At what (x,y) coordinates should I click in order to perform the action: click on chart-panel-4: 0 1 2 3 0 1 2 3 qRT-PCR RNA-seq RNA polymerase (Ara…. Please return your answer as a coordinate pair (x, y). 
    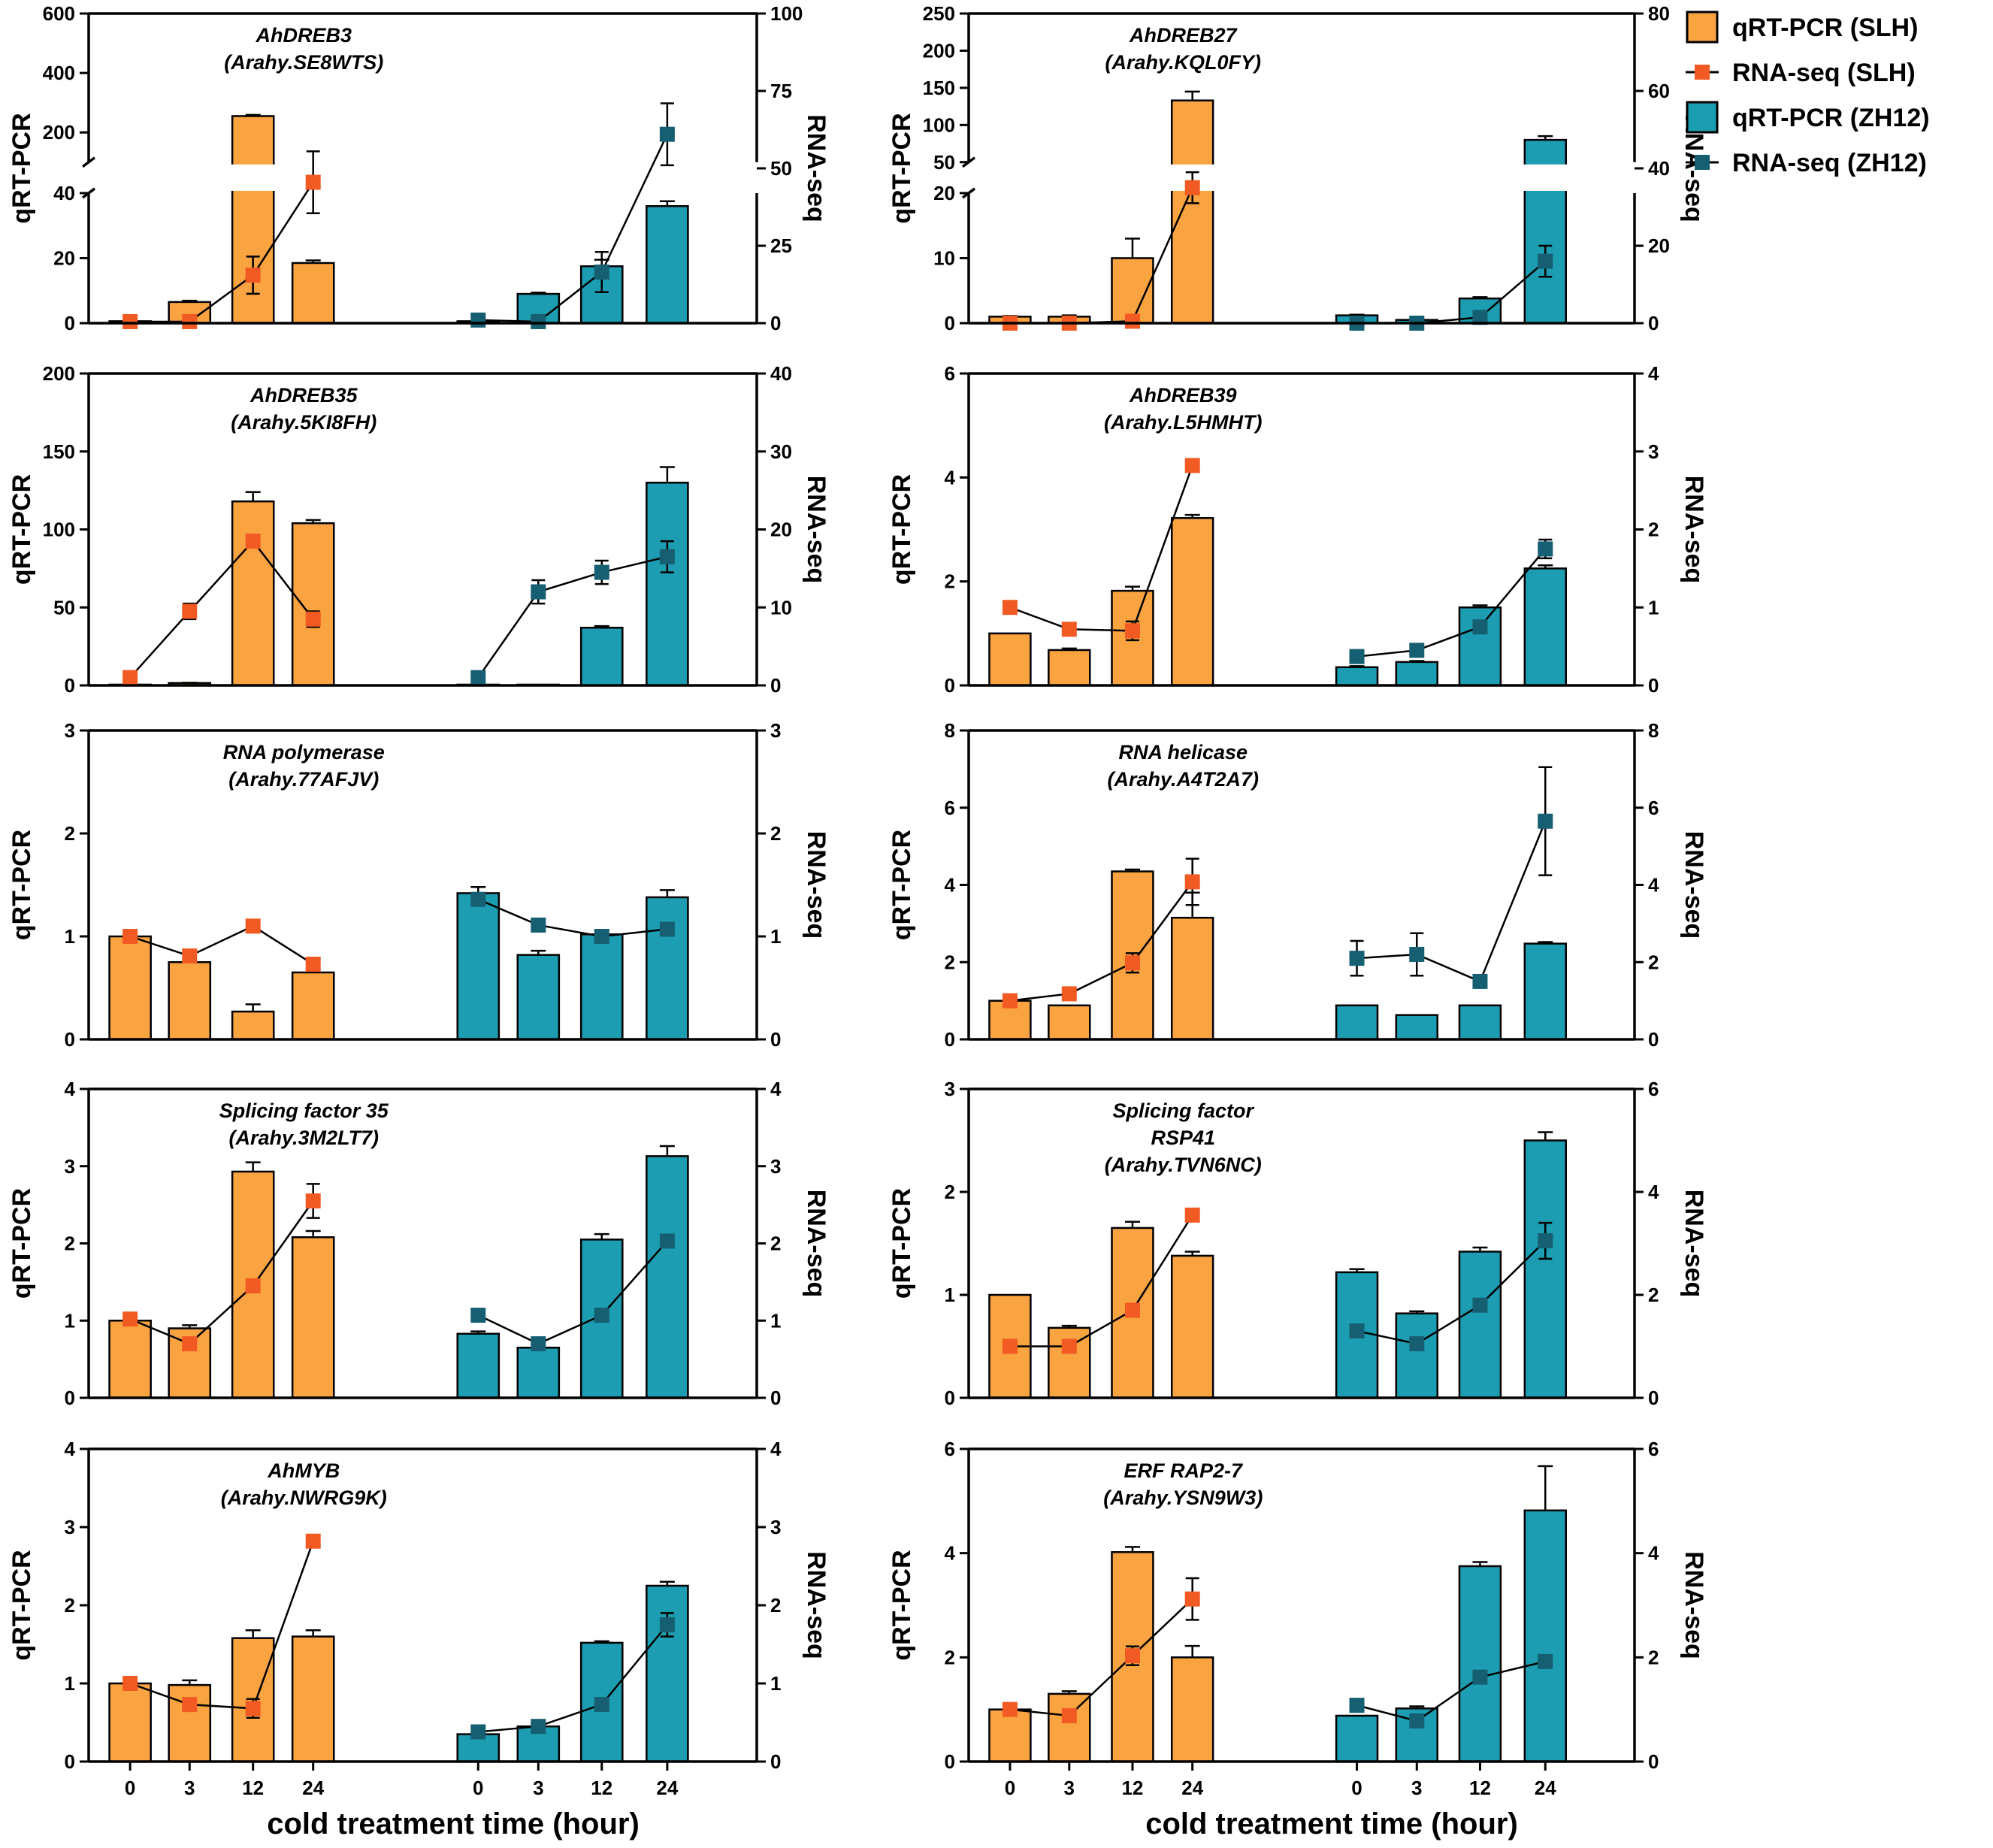
    Looking at the image, I should click on (419, 885).